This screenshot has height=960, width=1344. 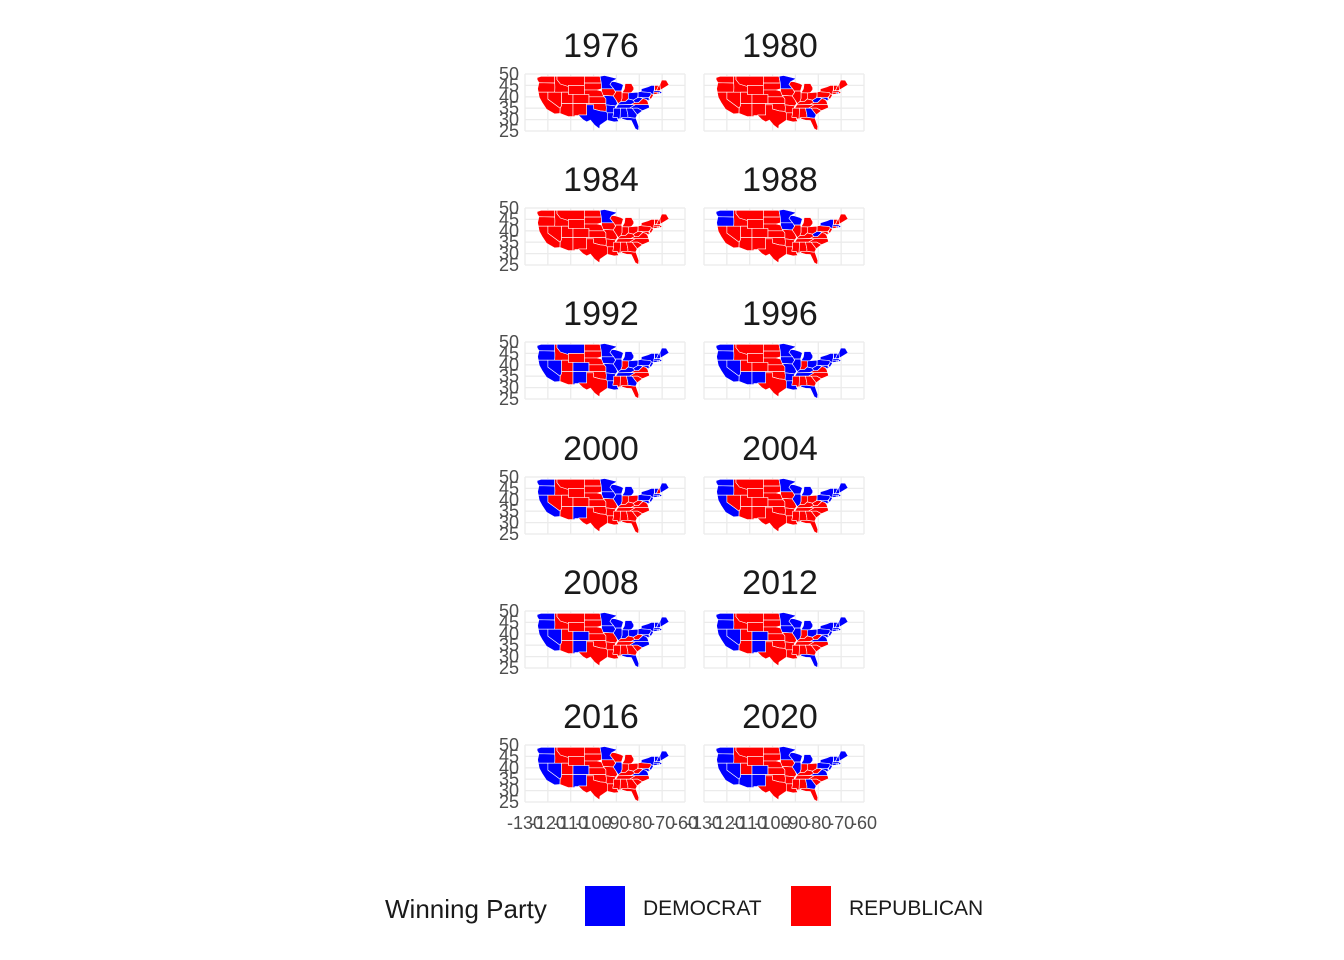 I want to click on facet-panel-2012: 2012, so click(x=784, y=616).